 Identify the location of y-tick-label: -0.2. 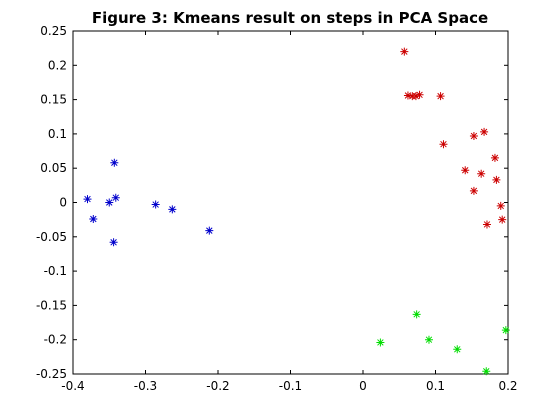
(55, 340).